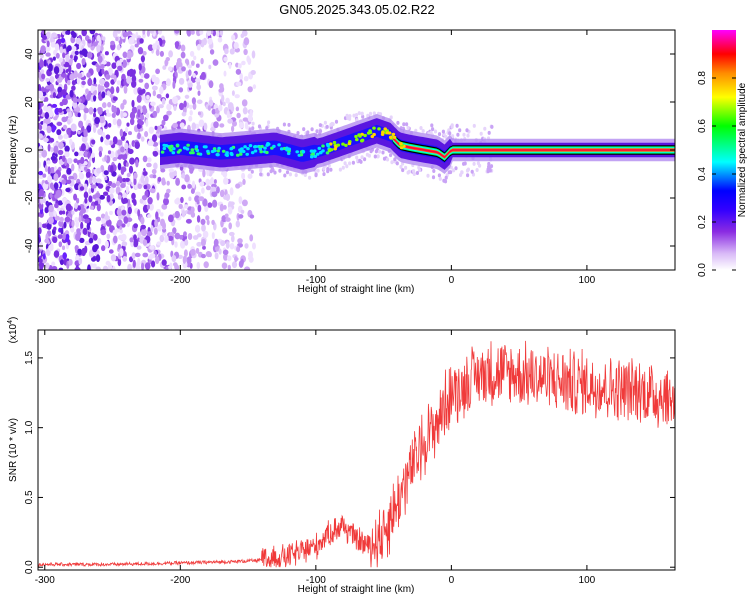  I want to click on spectrogram-y-tick-label: 40, so click(29, 54).